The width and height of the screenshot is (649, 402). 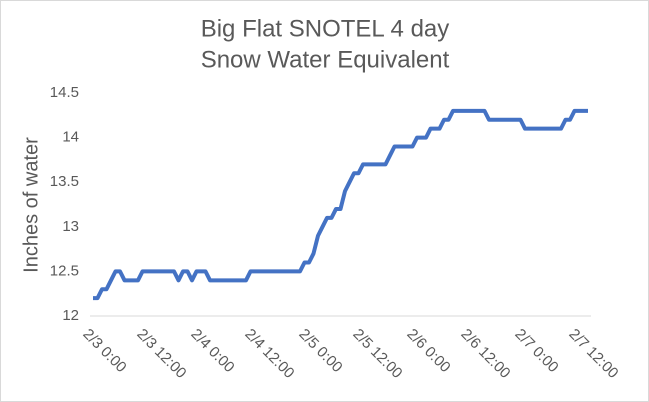 I want to click on y-tick-label: 13, so click(x=70, y=226).